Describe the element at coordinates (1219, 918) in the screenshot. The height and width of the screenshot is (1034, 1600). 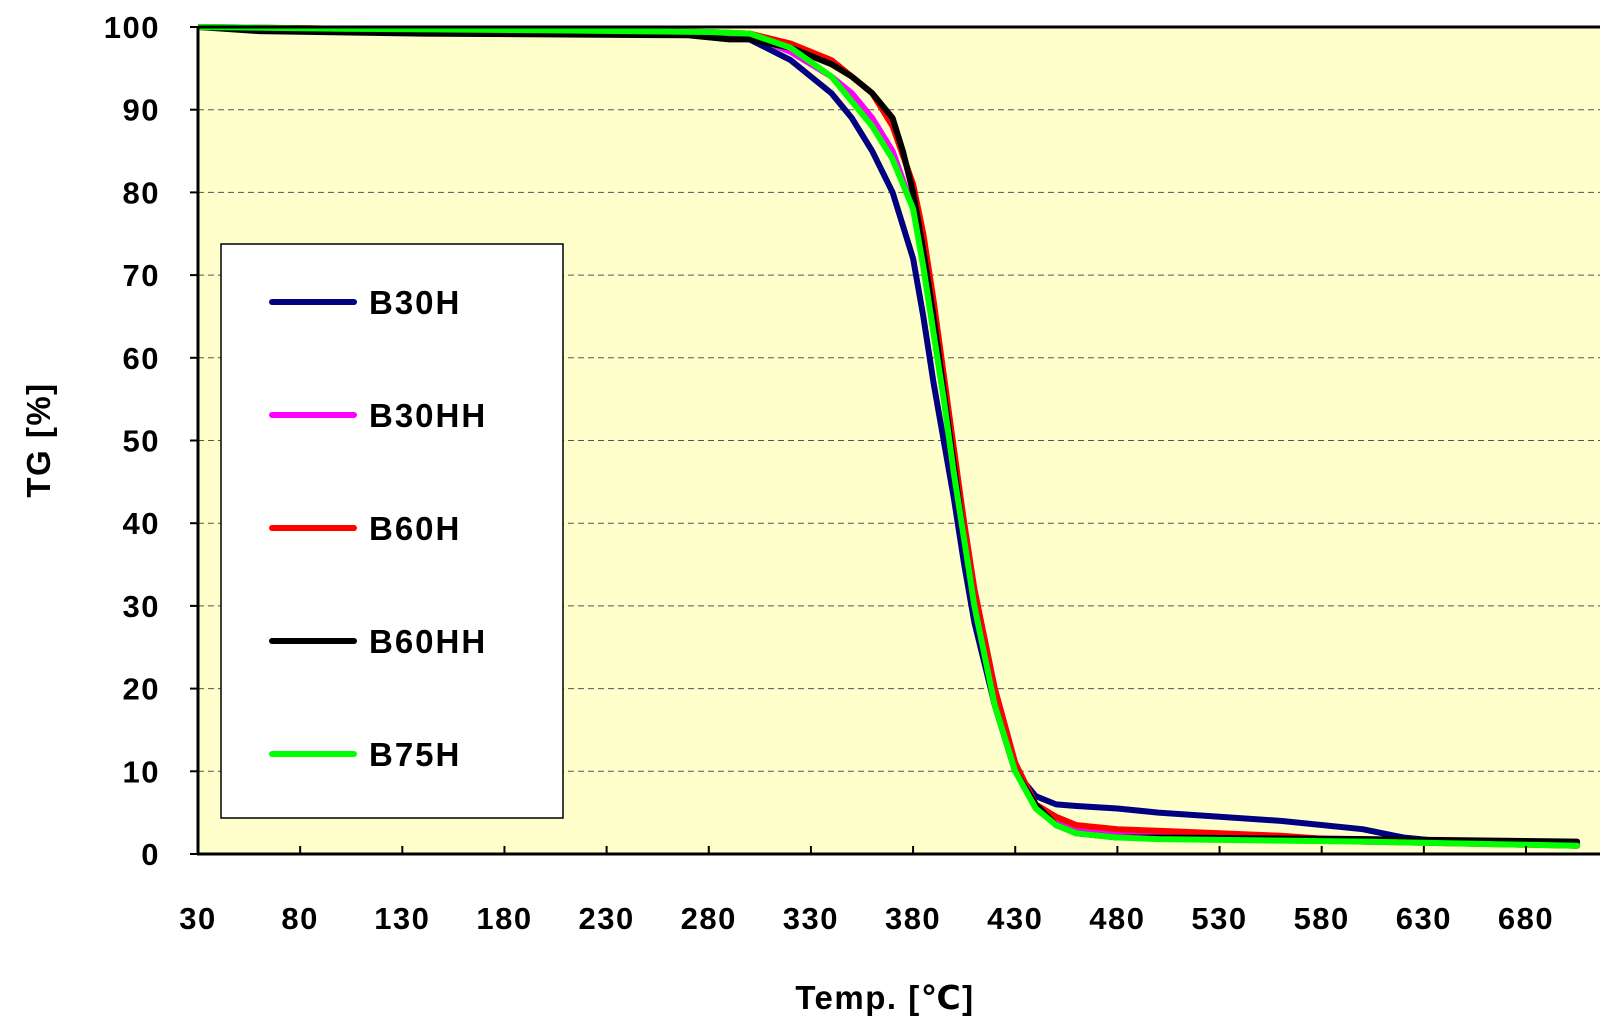
I see `x-tick-label: 530` at that location.